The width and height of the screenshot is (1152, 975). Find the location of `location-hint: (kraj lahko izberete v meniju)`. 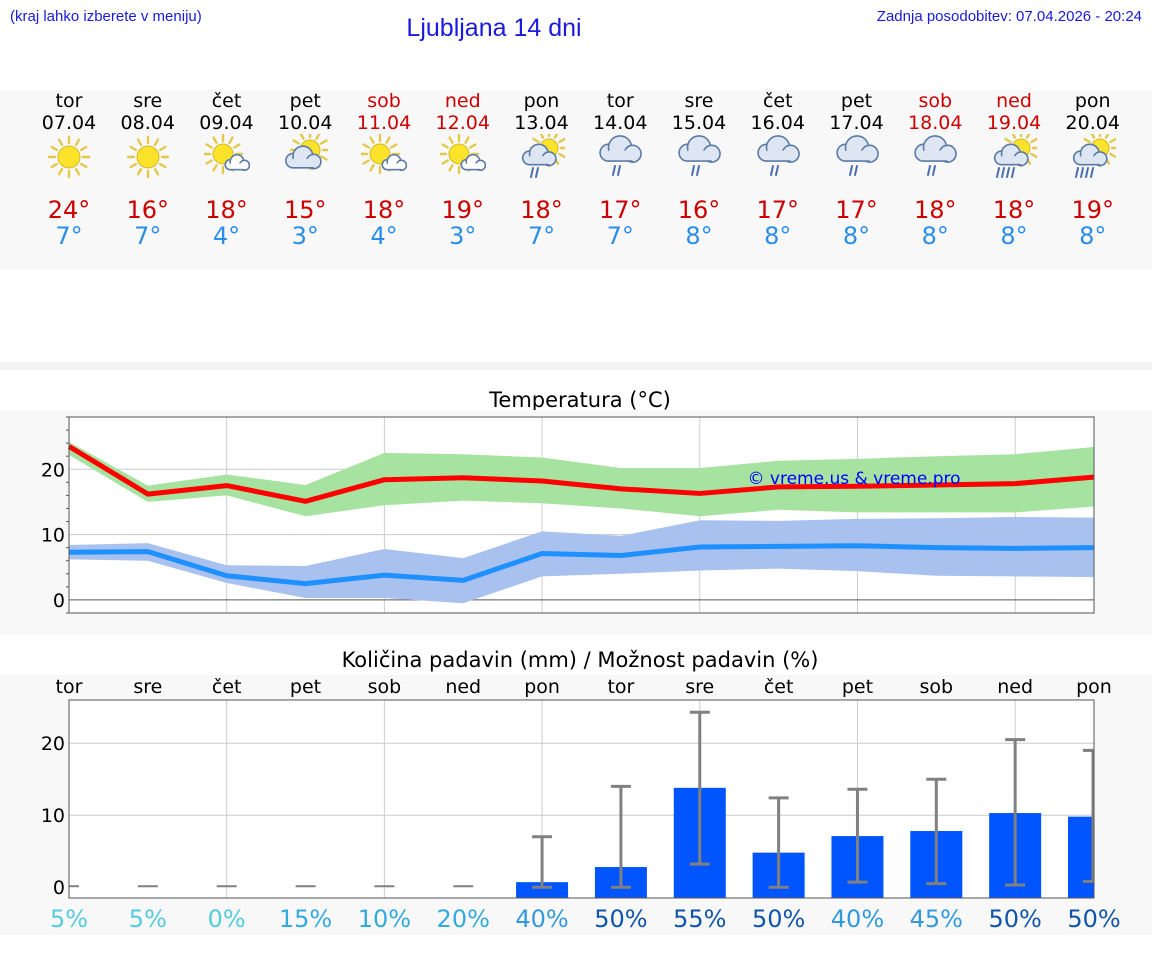

location-hint: (kraj lahko izberete v meniju) is located at coordinates (106, 16).